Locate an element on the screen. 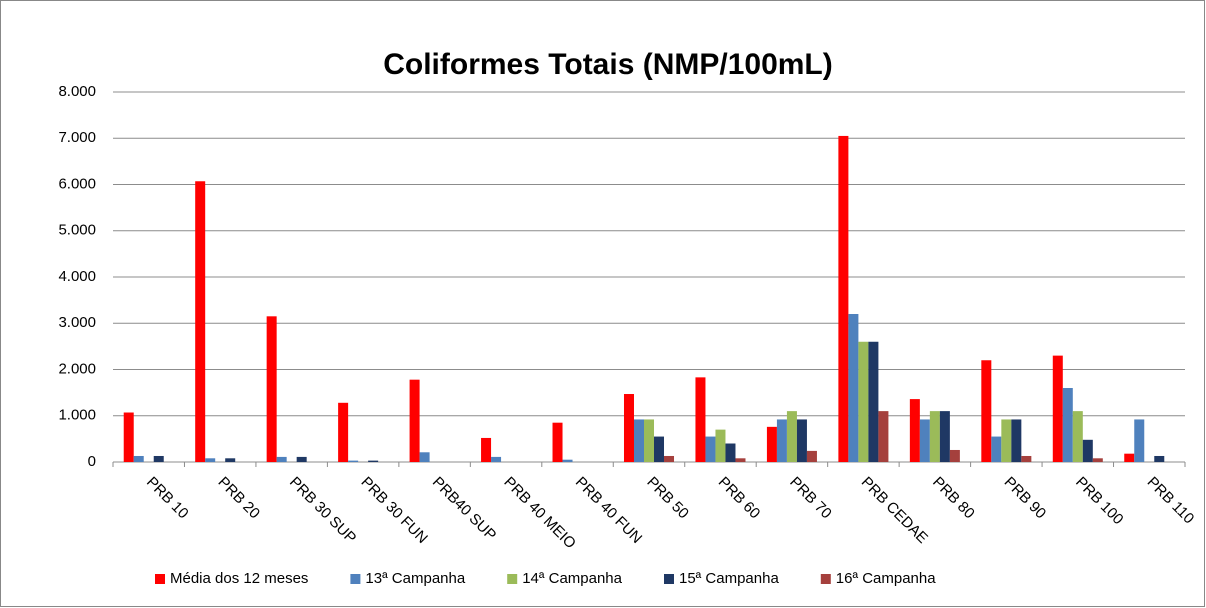 The height and width of the screenshot is (608, 1206). legend-label: Média dos 12 meses is located at coordinates (239, 578).